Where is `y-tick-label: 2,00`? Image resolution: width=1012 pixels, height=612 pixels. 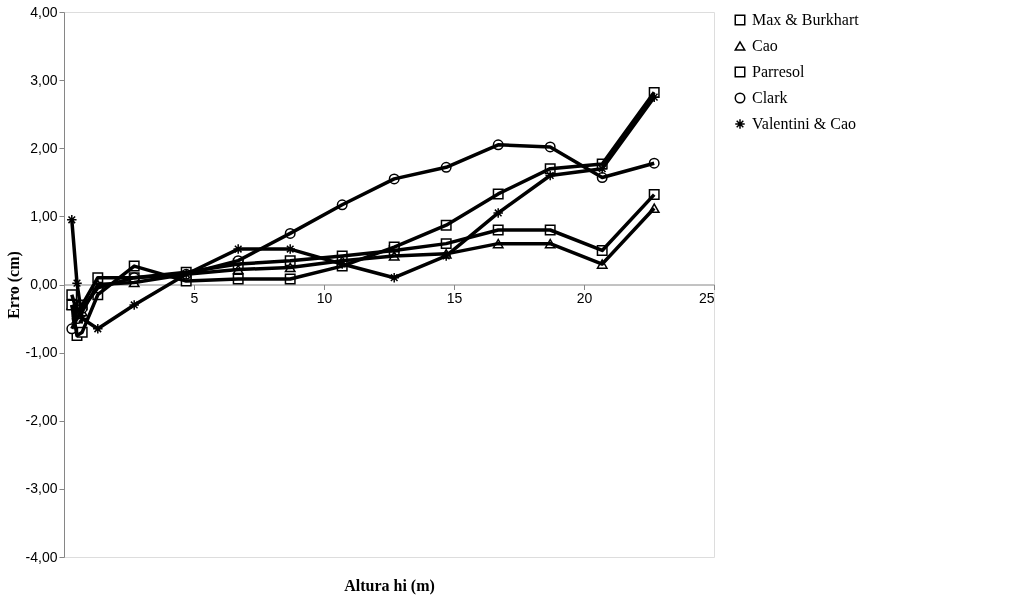
y-tick-label: 2,00 is located at coordinates (44, 147).